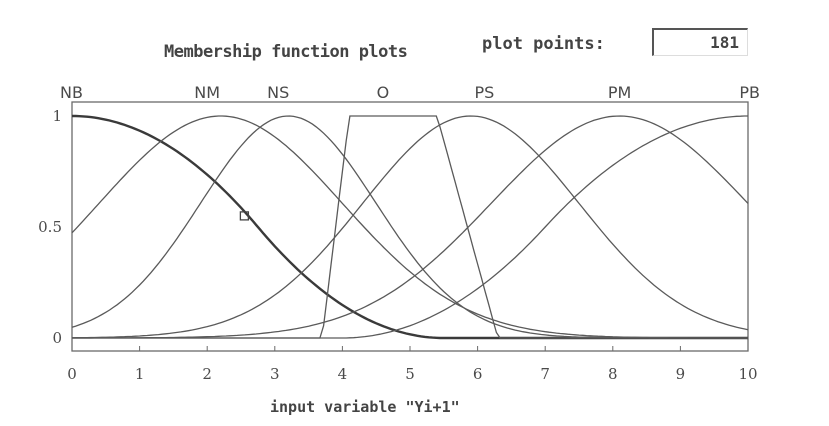  Describe the element at coordinates (383, 92) in the screenshot. I see `mf-label-o: O` at that location.